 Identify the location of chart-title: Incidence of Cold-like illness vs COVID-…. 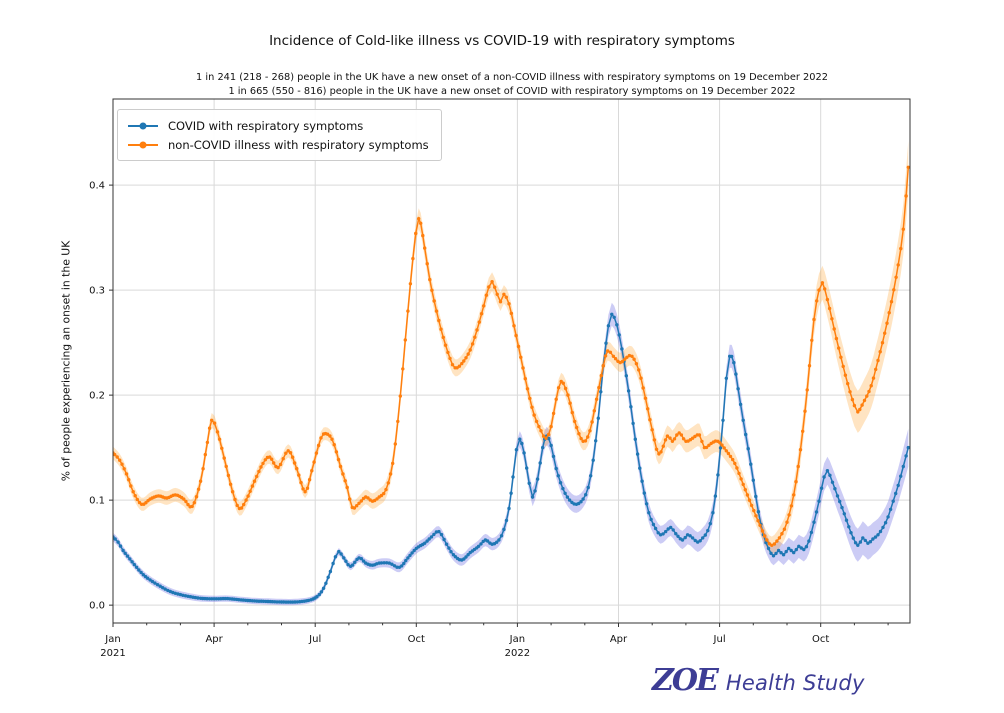
(502, 41).